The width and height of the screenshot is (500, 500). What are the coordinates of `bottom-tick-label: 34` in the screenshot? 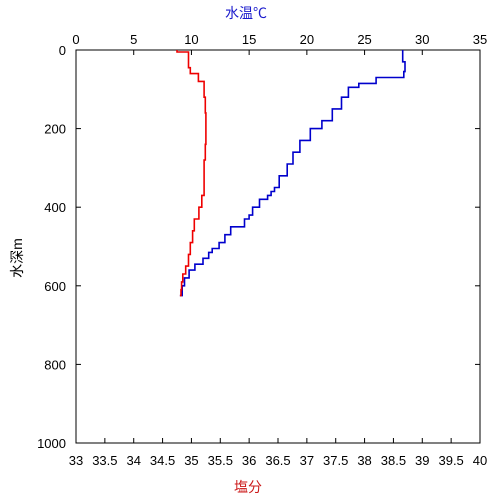 It's located at (133, 460).